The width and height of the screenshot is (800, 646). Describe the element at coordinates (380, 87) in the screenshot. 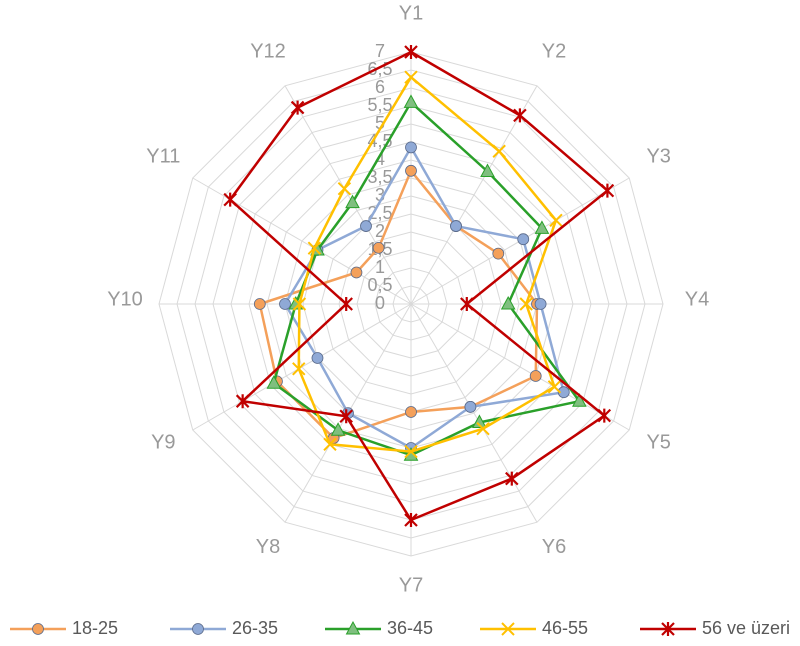

I see `tick-label: 6` at that location.